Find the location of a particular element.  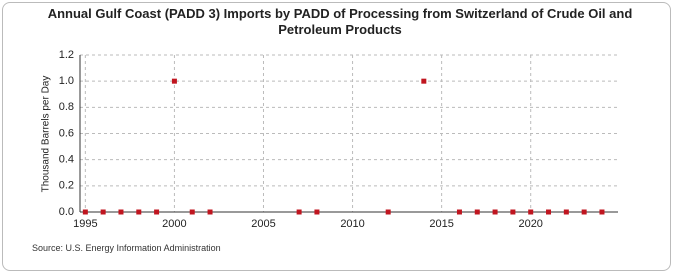

x-tick-label: 2015 is located at coordinates (441, 224).